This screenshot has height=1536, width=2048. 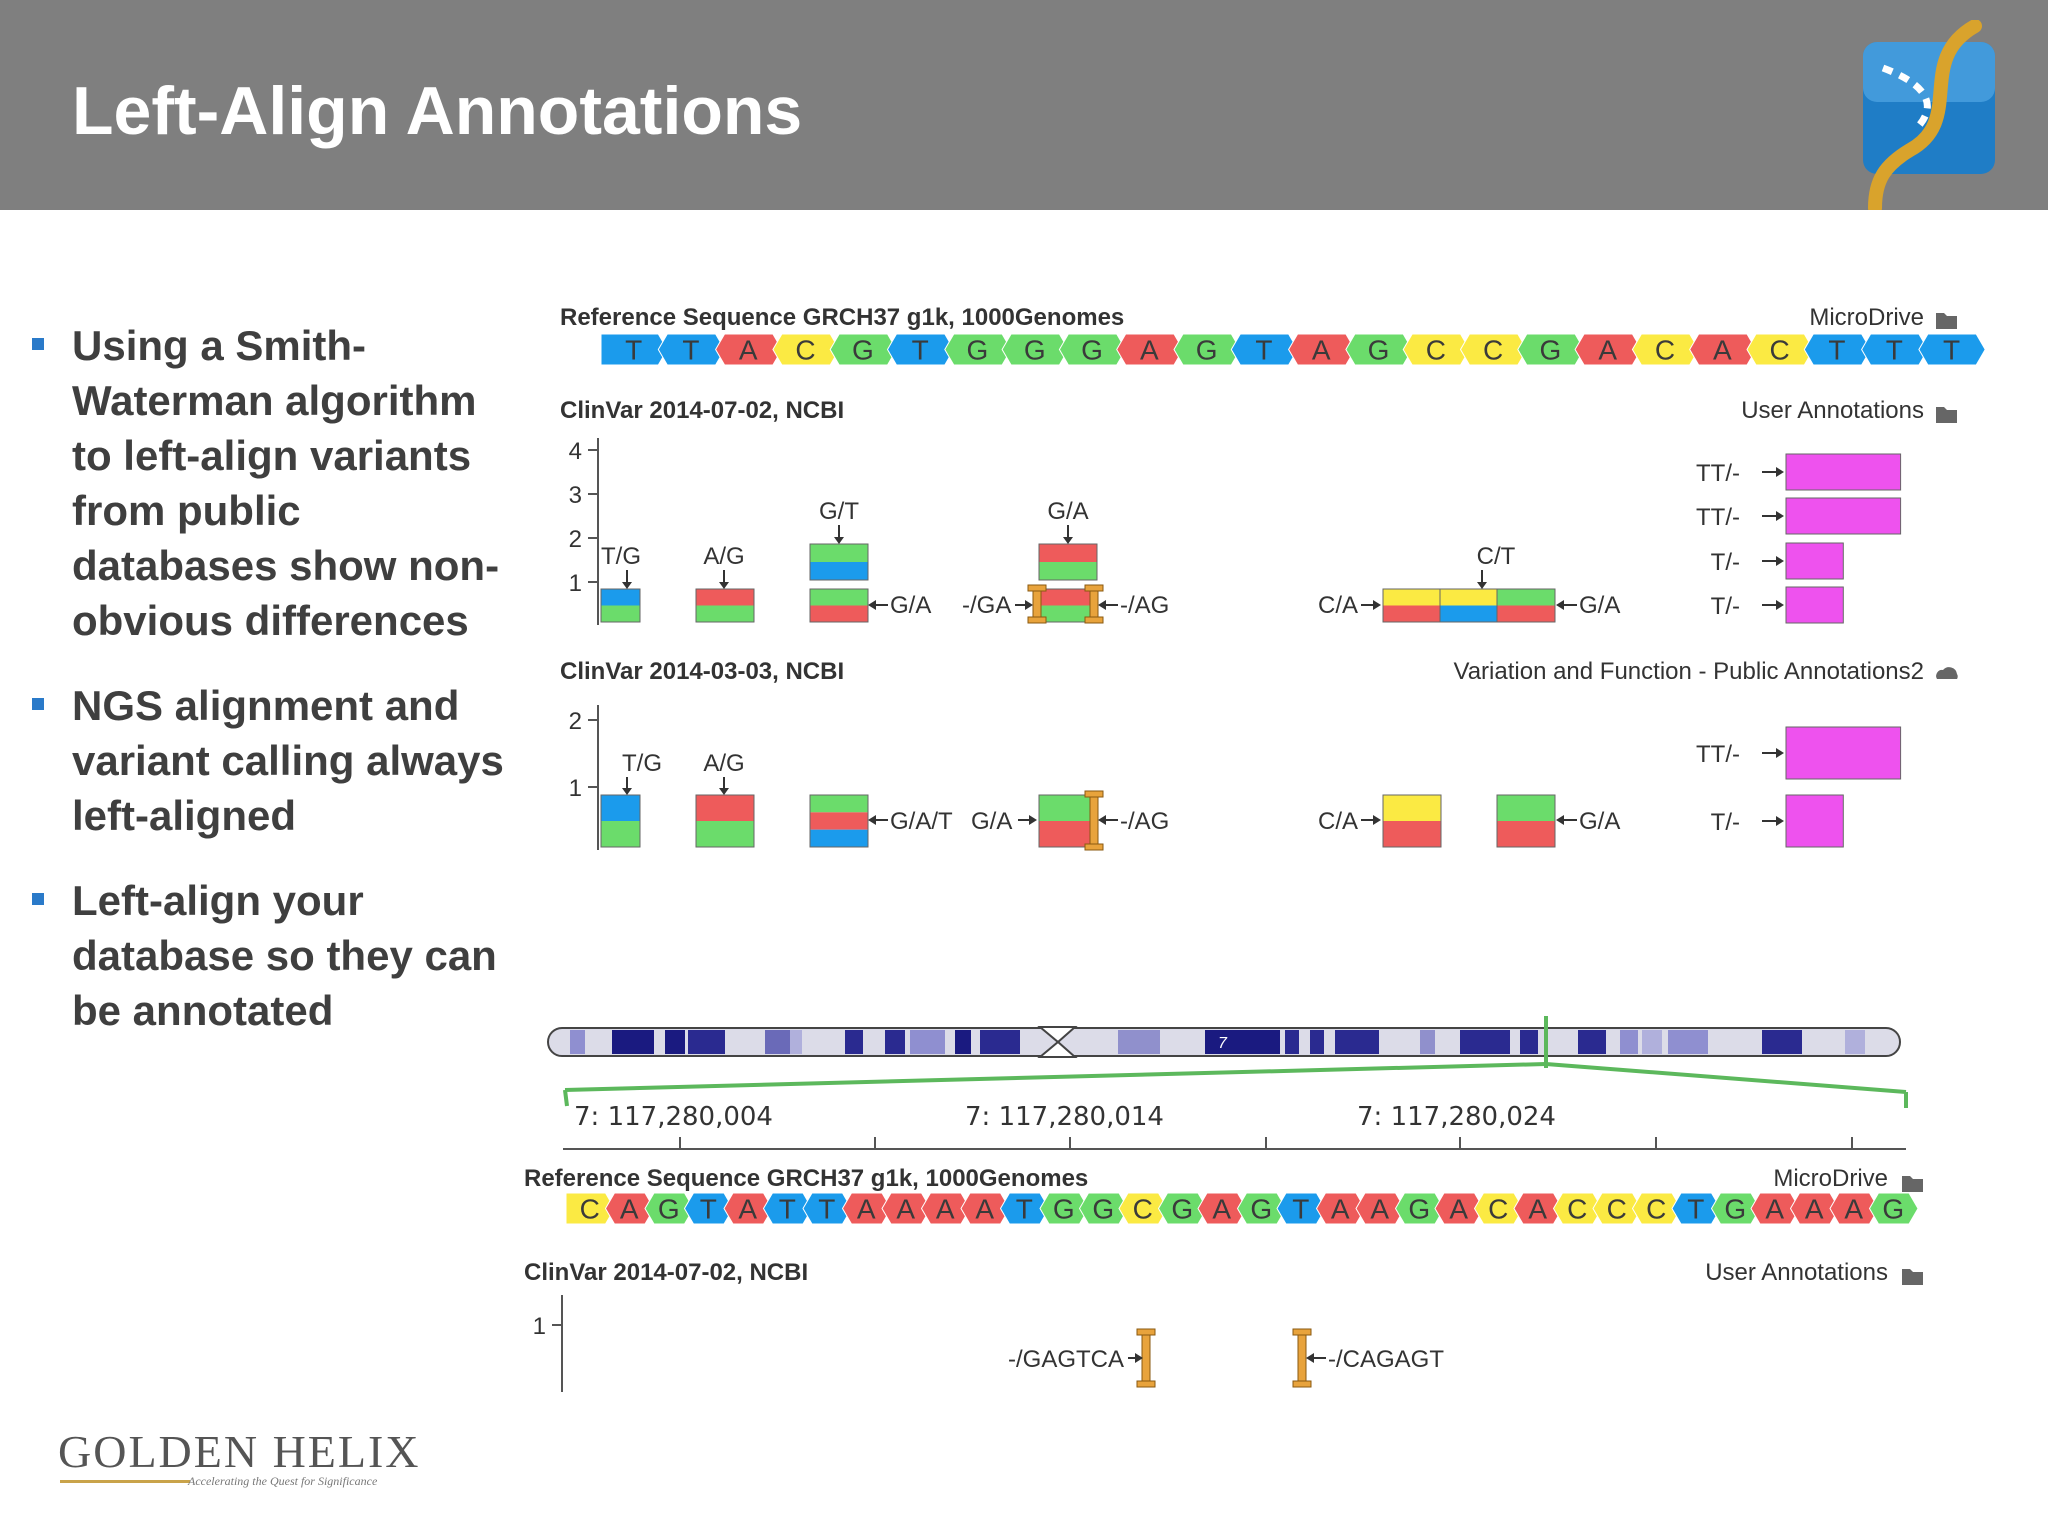 I want to click on track-source: MicroDrive, so click(x=1830, y=1178).